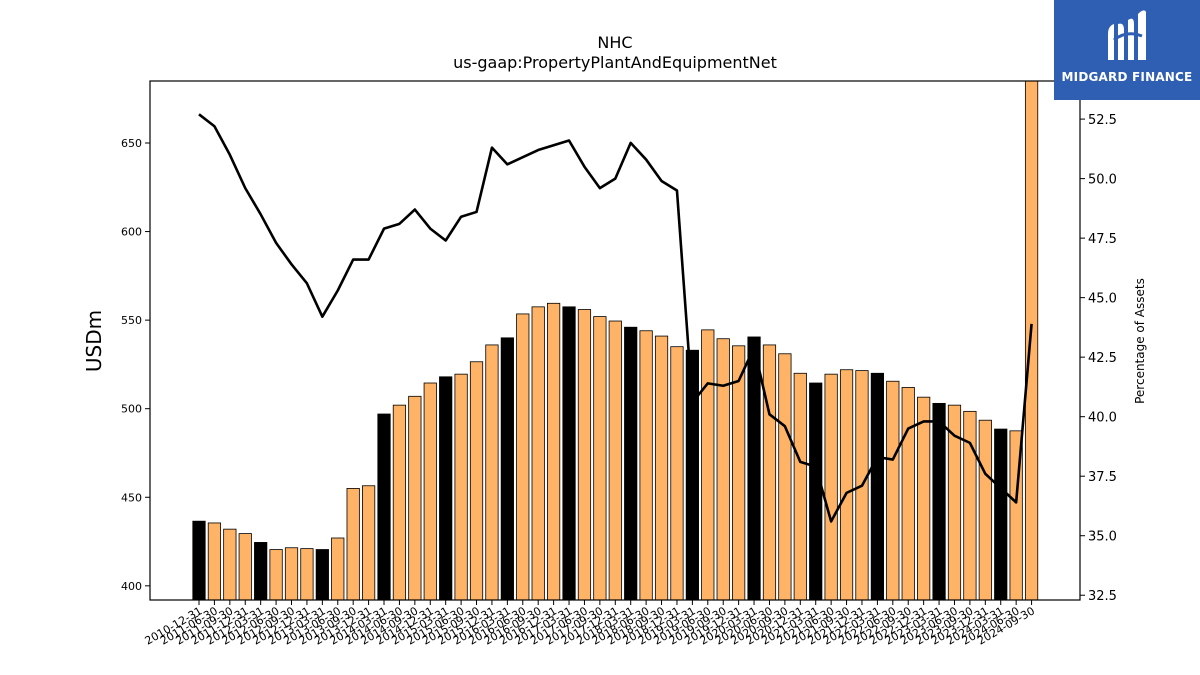  What do you see at coordinates (1102, 120) in the screenshot?
I see `y2-tick-label: 52.5` at bounding box center [1102, 120].